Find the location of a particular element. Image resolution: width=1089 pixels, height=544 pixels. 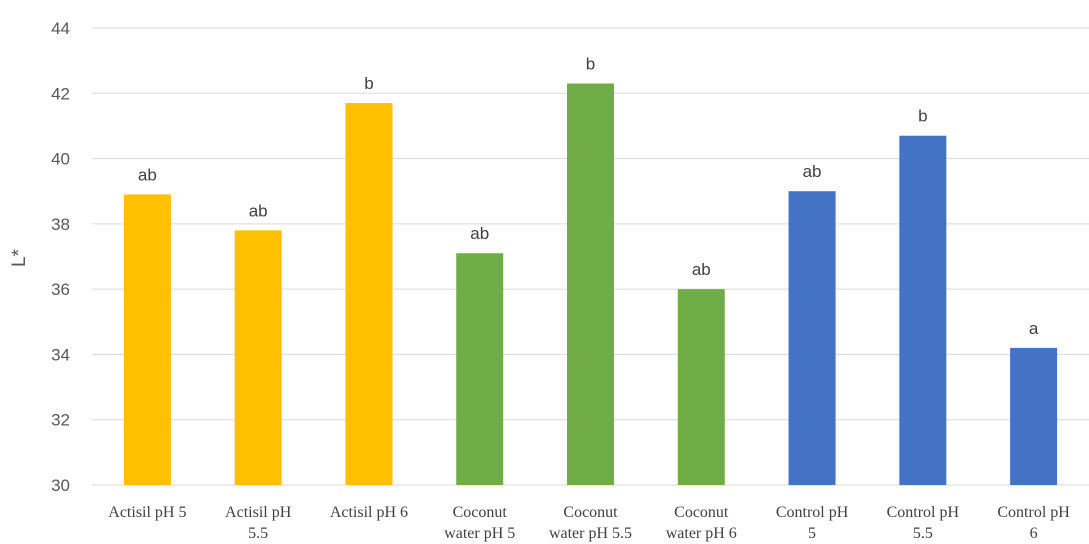

x-tick-label: Actisil pH 6 is located at coordinates (369, 512).